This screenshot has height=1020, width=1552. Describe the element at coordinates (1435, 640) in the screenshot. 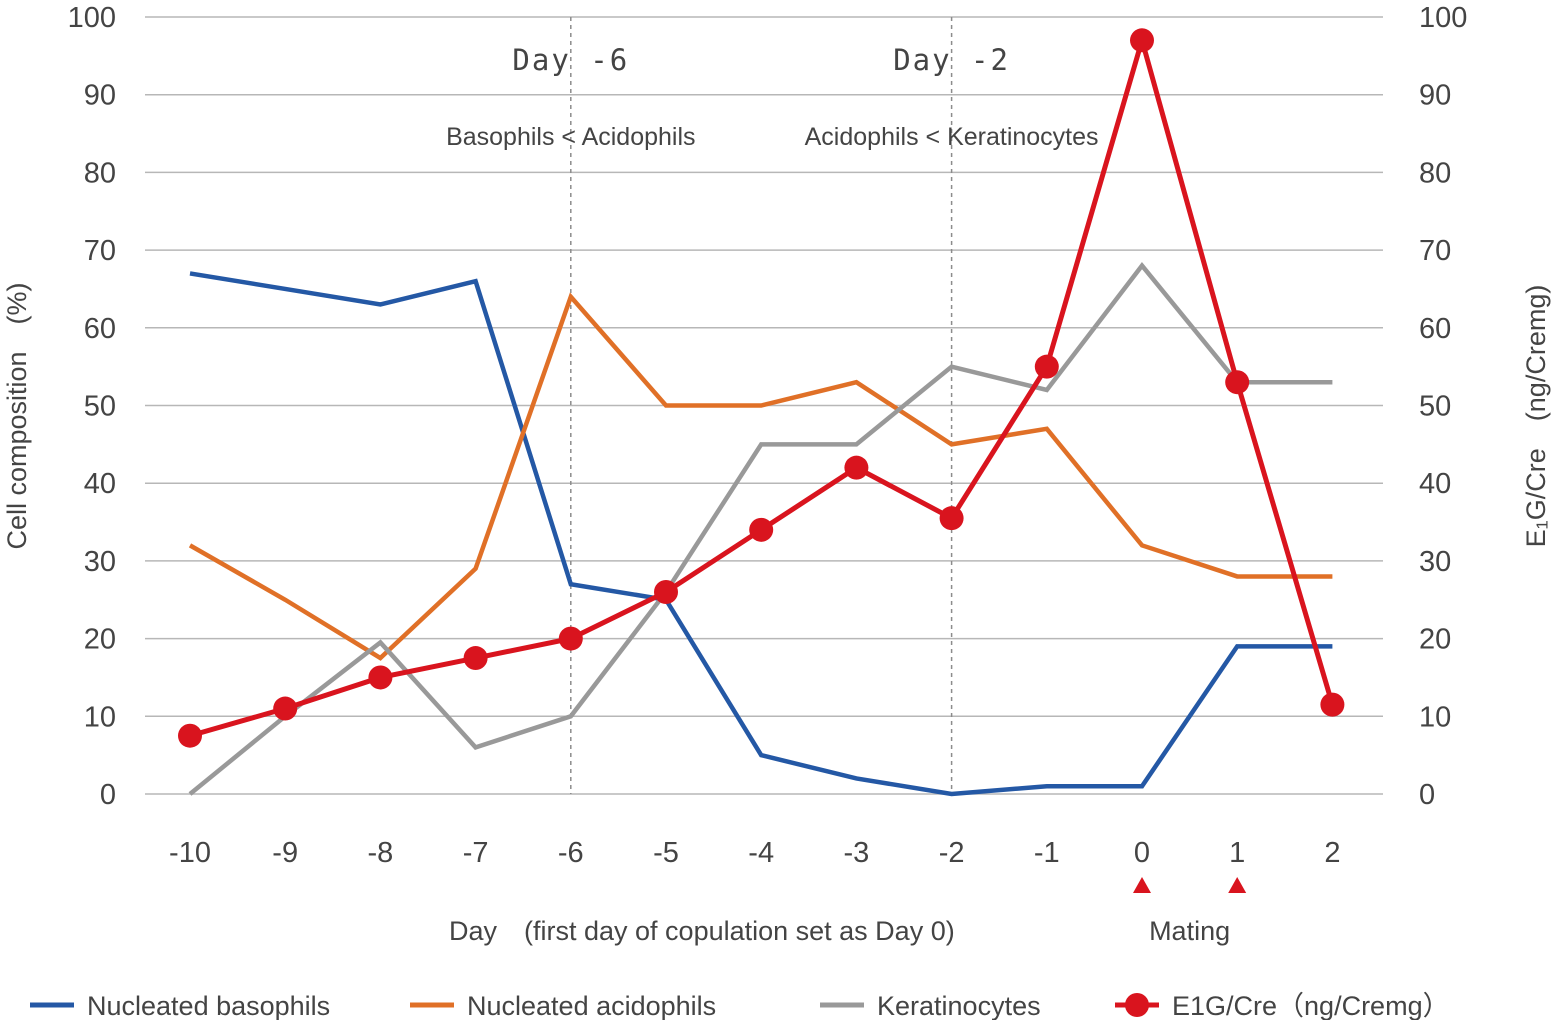

I see `y2-tick-label: 20` at that location.